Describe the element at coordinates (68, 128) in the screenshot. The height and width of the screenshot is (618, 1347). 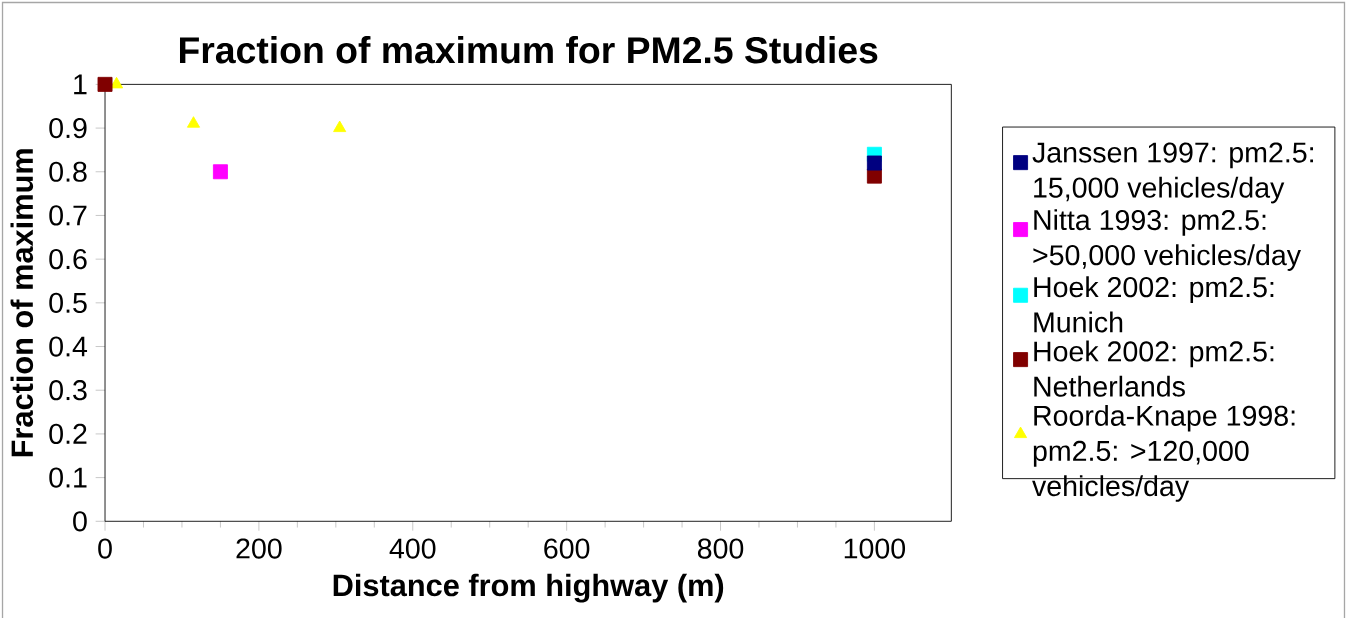
I see `y-tick-label: 0.9` at that location.